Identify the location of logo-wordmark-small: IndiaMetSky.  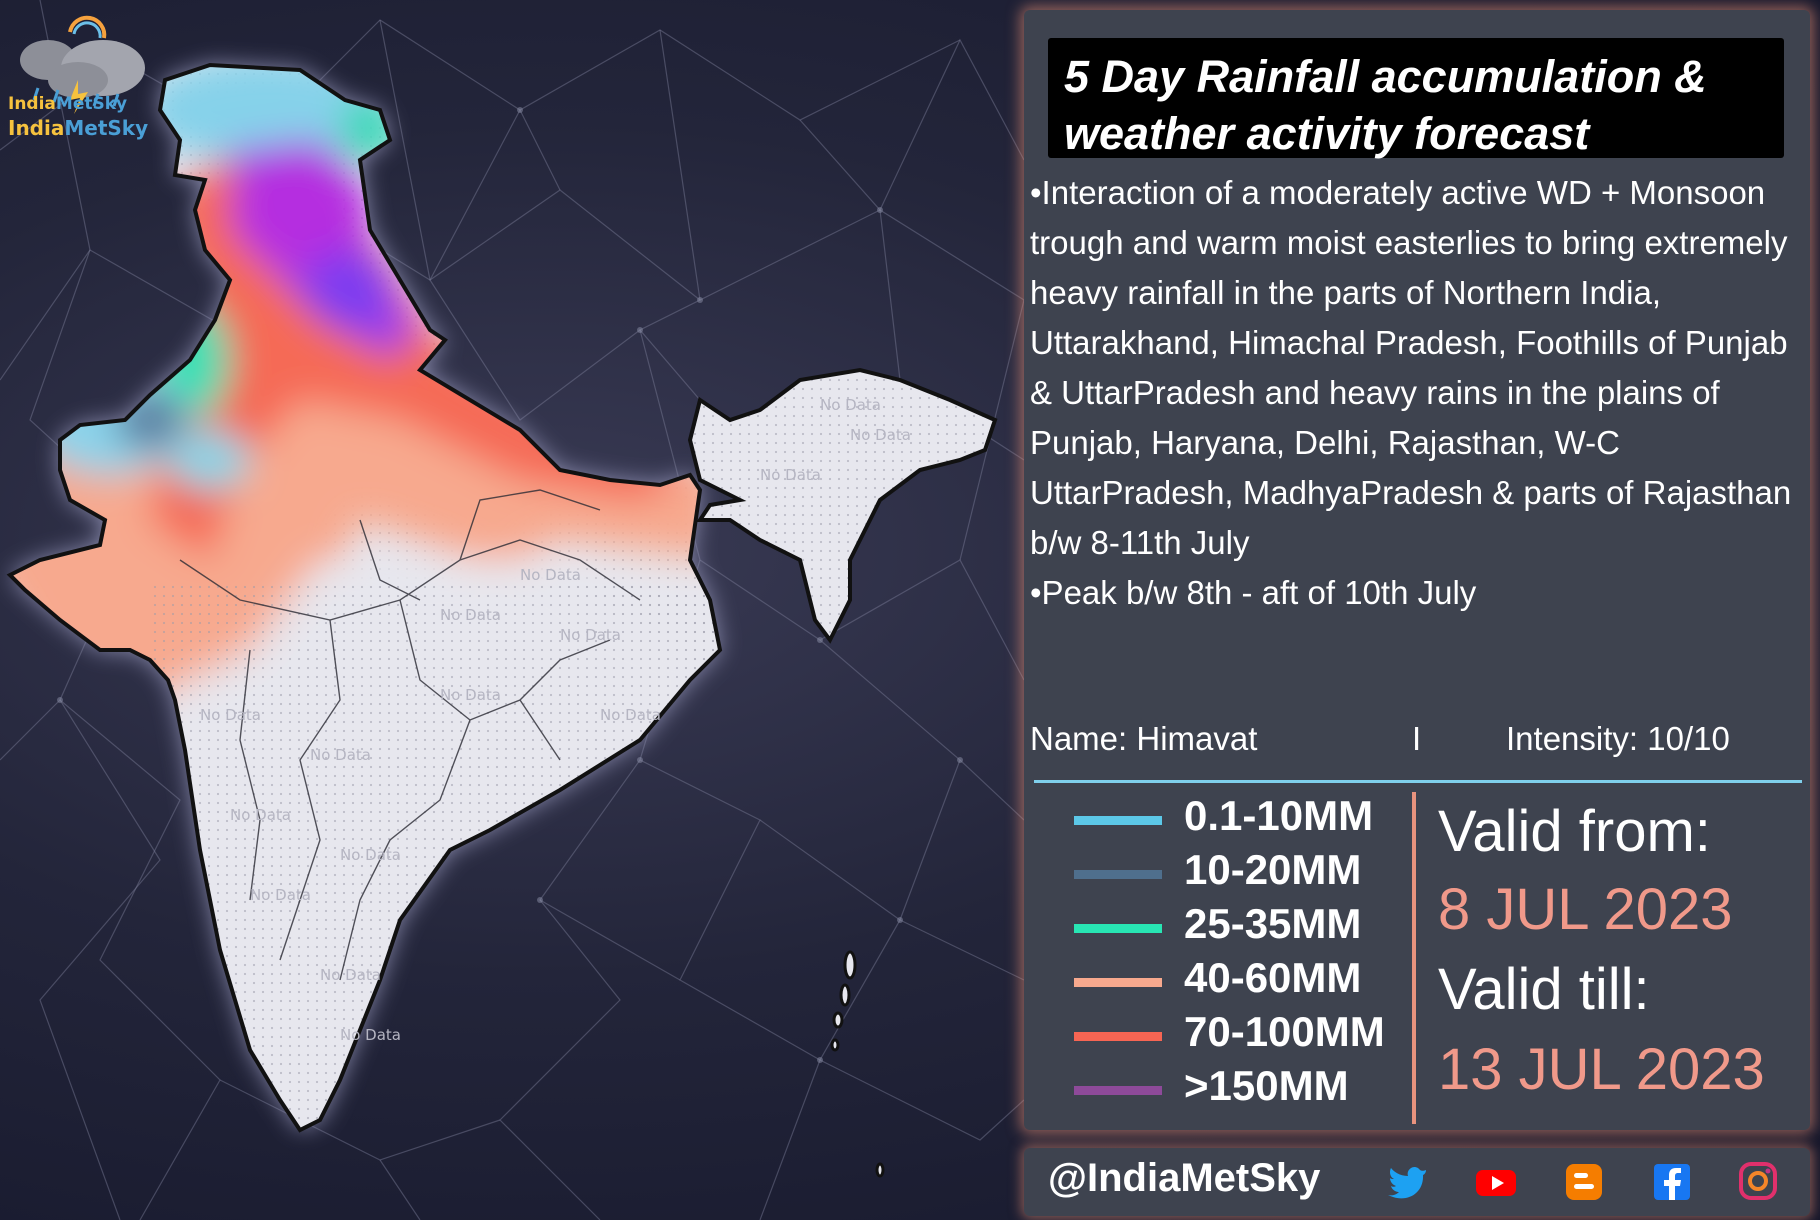
(68, 104).